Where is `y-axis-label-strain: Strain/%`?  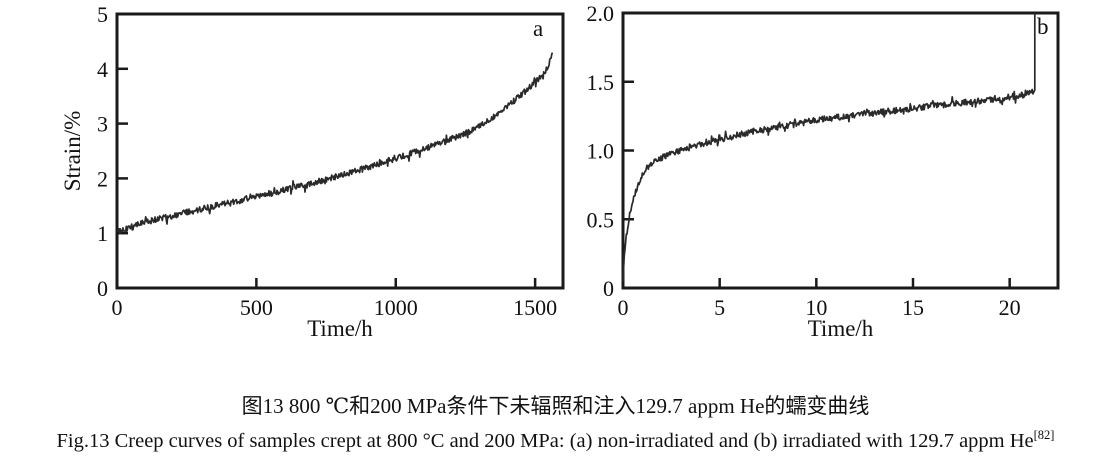 y-axis-label-strain: Strain/% is located at coordinates (72, 151).